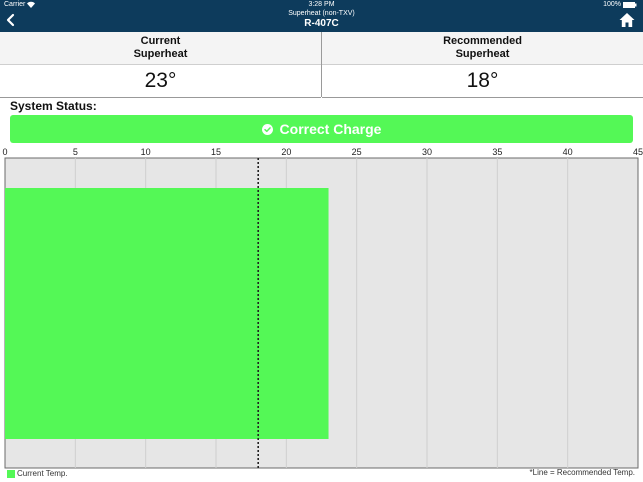 This screenshot has width=643, height=482. I want to click on system-status-banner: Correct Charge, so click(321, 129).